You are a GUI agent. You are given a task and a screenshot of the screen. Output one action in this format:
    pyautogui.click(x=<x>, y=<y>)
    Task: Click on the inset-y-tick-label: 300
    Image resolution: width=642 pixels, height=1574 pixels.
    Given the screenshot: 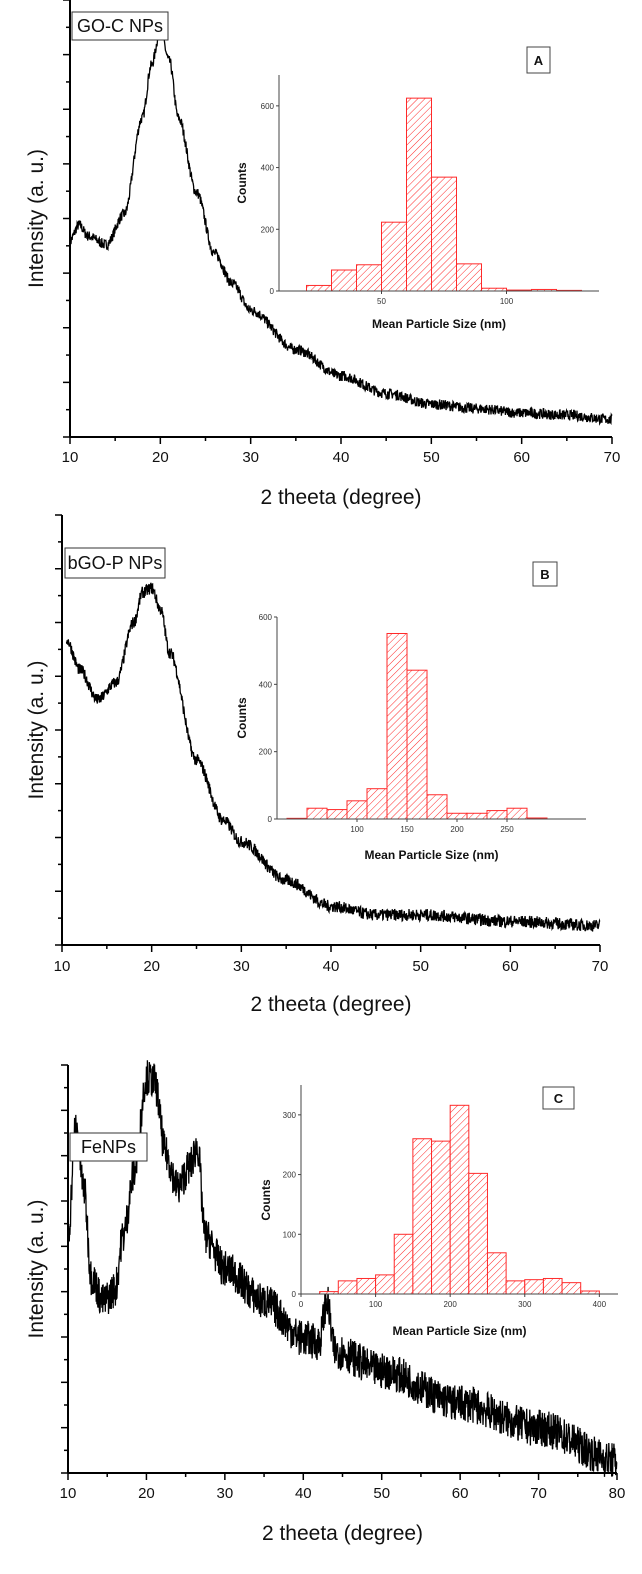 What is the action you would take?
    pyautogui.click(x=290, y=1115)
    